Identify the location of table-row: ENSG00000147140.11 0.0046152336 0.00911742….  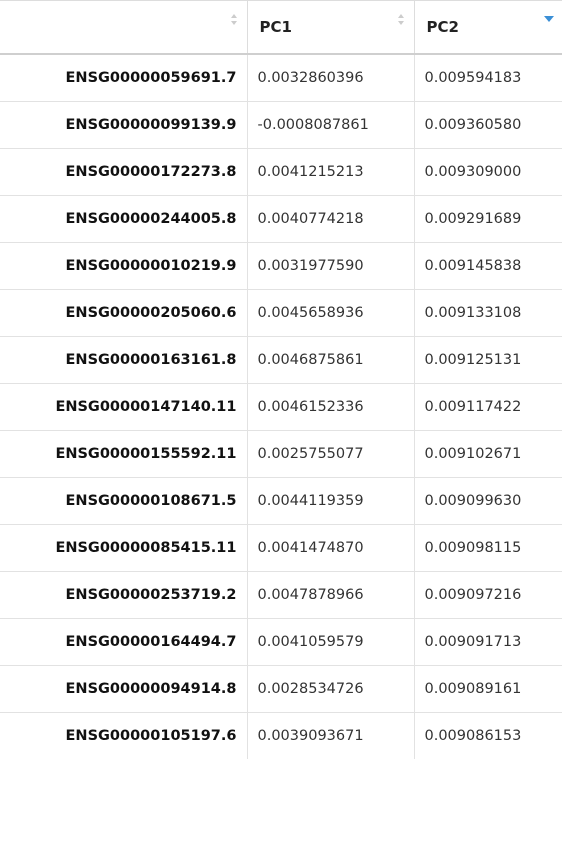
(281, 407).